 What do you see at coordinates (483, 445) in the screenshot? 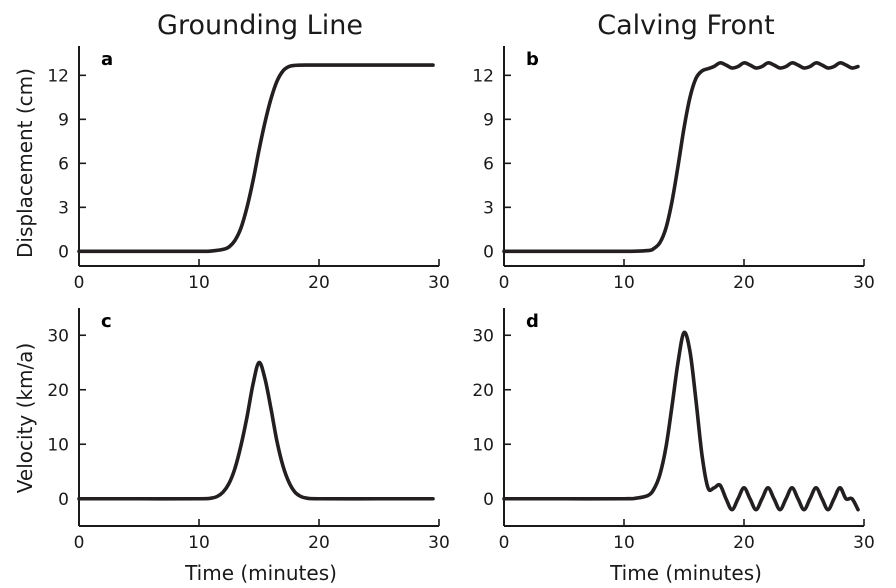
I see `y-tick-label-d: 10` at bounding box center [483, 445].